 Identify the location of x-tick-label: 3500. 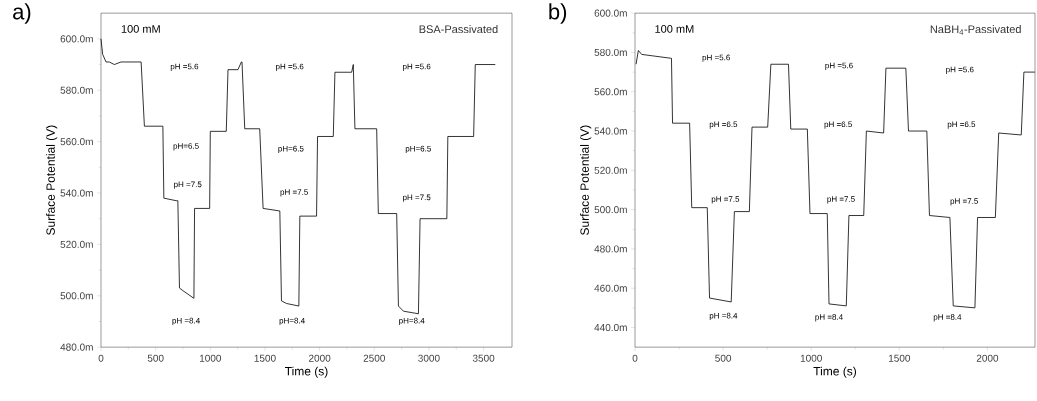
(483, 358).